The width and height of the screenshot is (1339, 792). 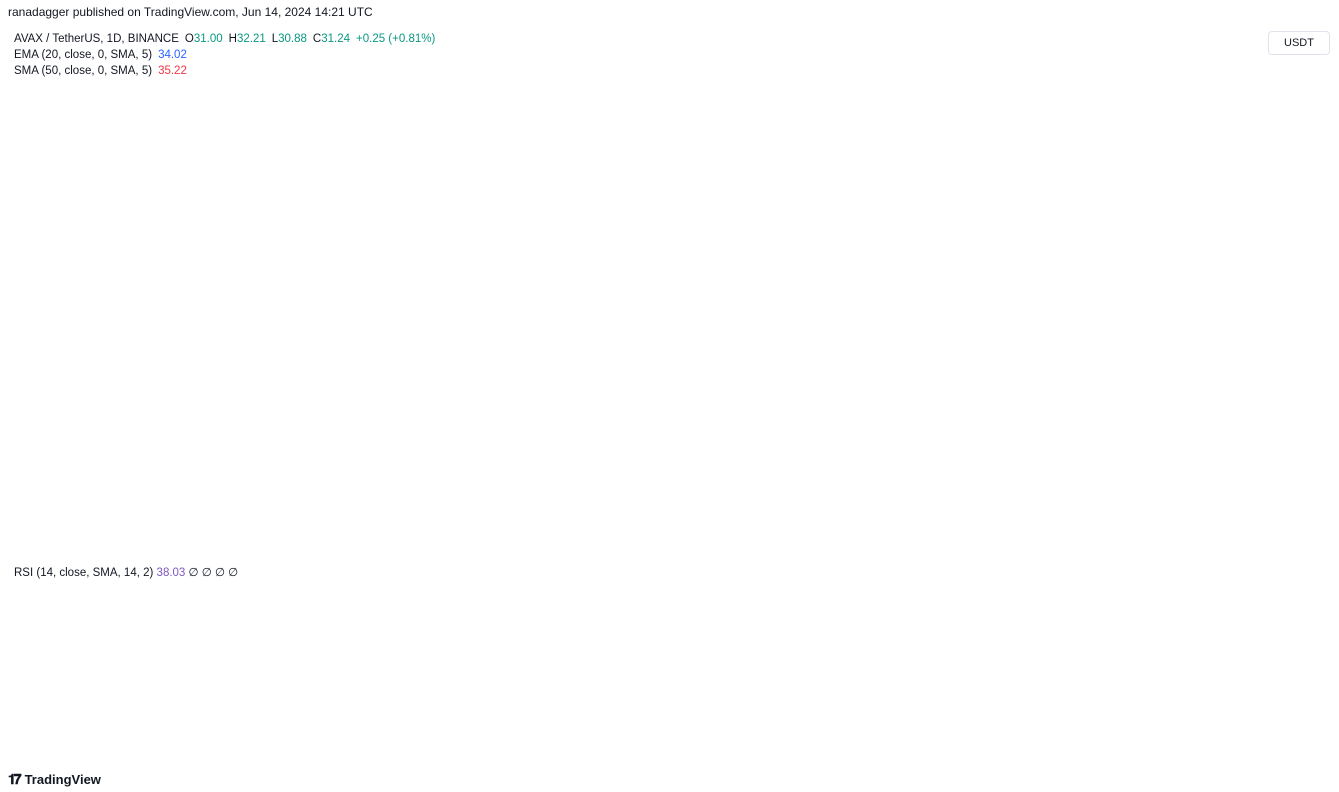 What do you see at coordinates (96, 39) in the screenshot?
I see `symbol-title: AVAX / TetherUS, 1D, BINANCE` at bounding box center [96, 39].